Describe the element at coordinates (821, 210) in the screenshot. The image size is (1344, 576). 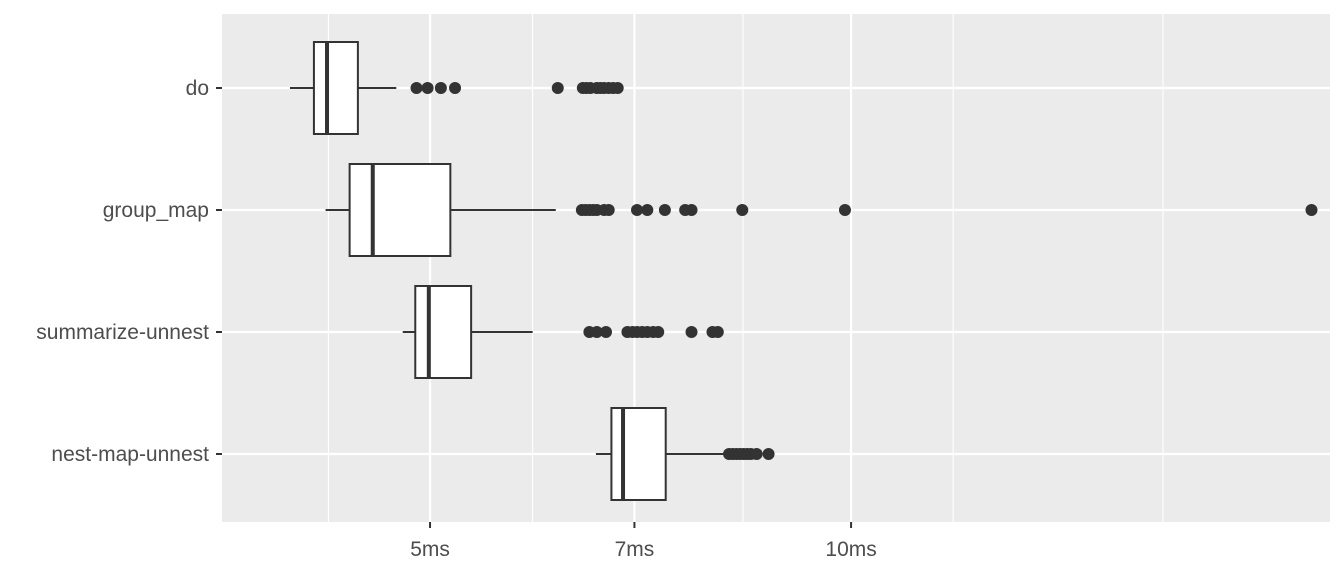
I see `boxplot-group_map` at that location.